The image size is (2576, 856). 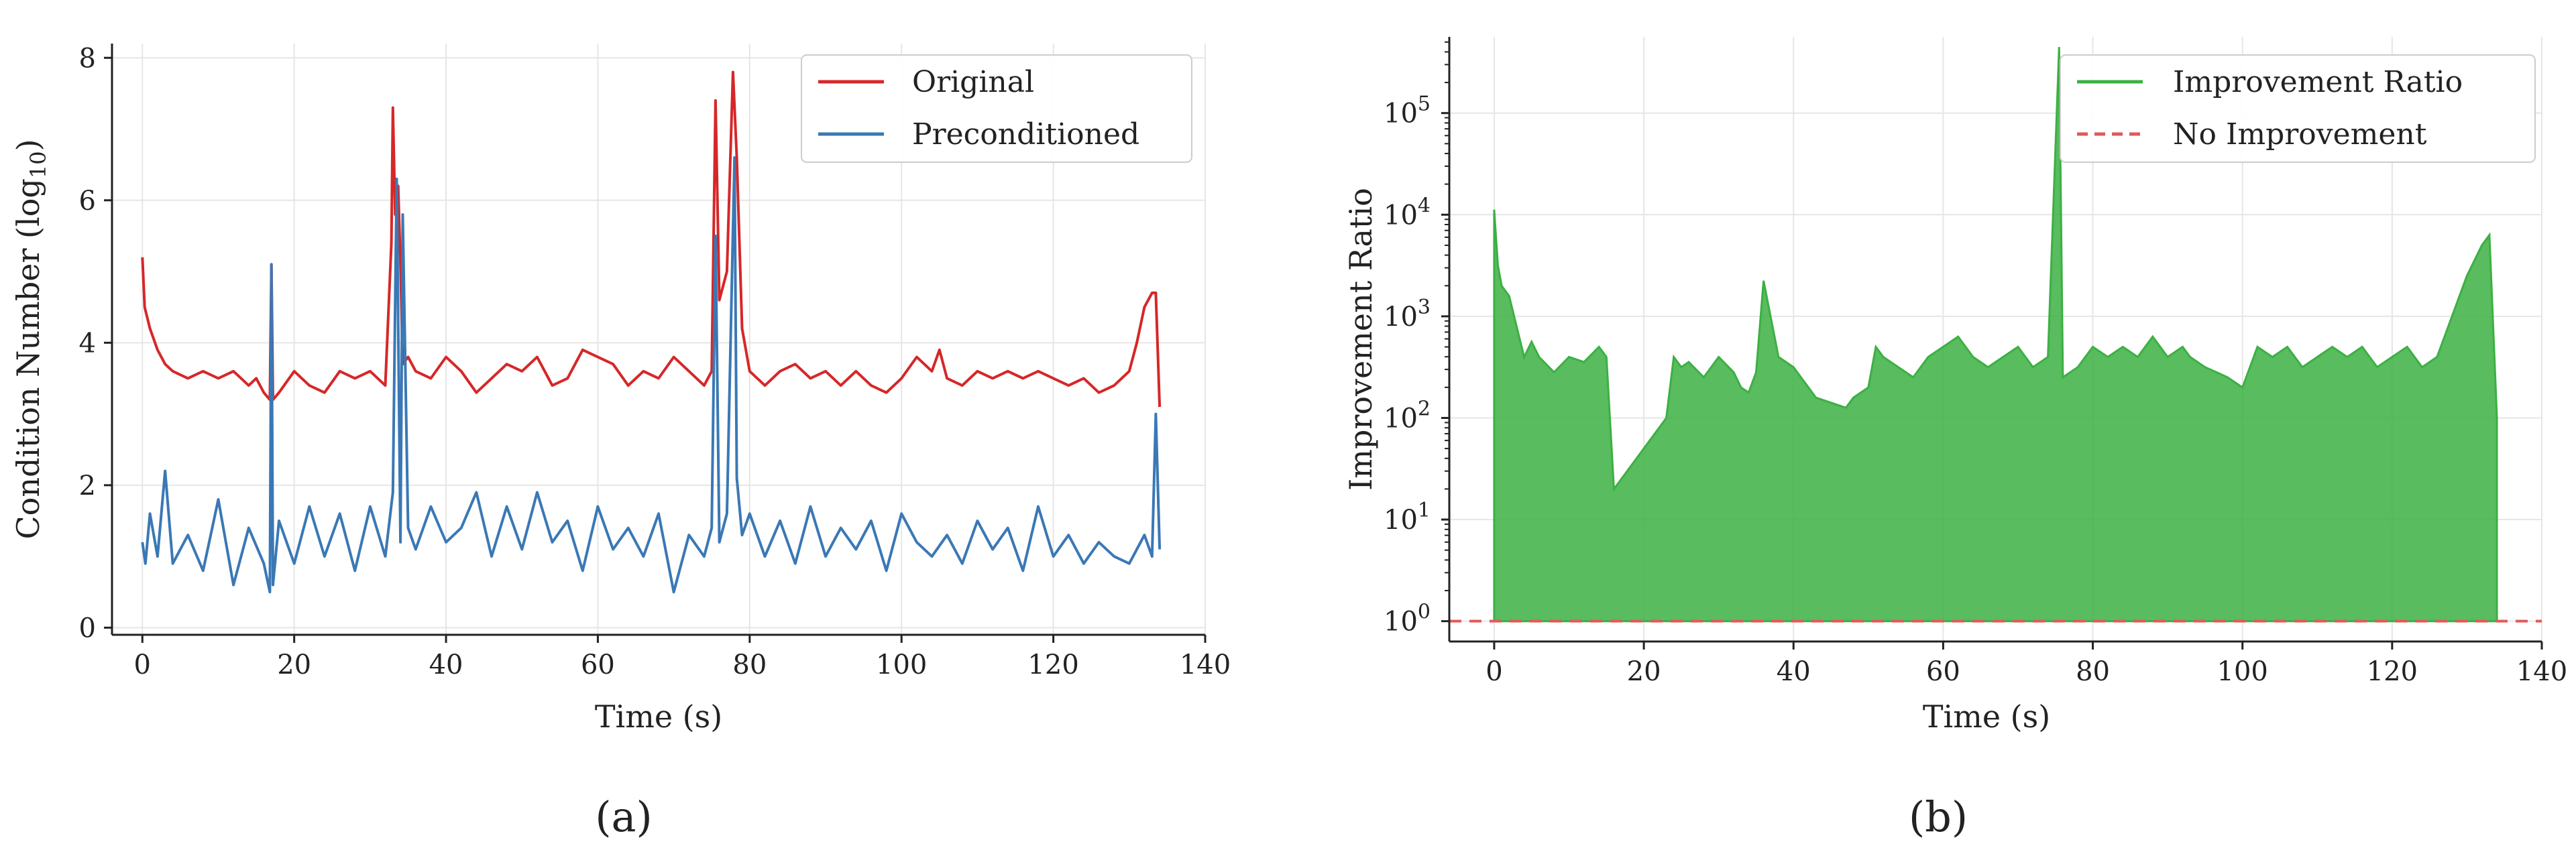 What do you see at coordinates (87, 58) in the screenshot?
I see `chart-a-ytick-label-4: 8` at bounding box center [87, 58].